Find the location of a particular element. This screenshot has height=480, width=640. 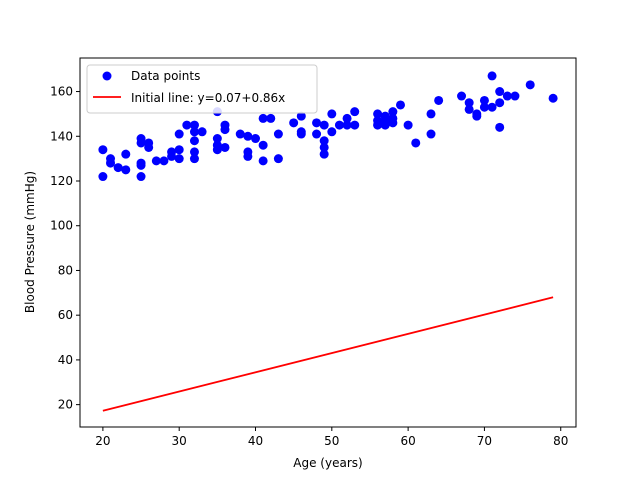

y-tick-label-160: 160 is located at coordinates (61, 92).